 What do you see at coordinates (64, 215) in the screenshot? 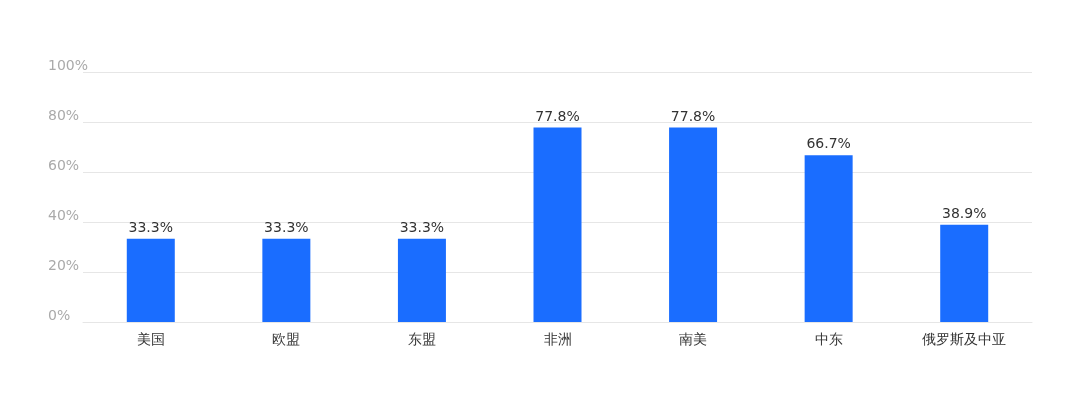
I see `y-tick-label: 40%` at bounding box center [64, 215].